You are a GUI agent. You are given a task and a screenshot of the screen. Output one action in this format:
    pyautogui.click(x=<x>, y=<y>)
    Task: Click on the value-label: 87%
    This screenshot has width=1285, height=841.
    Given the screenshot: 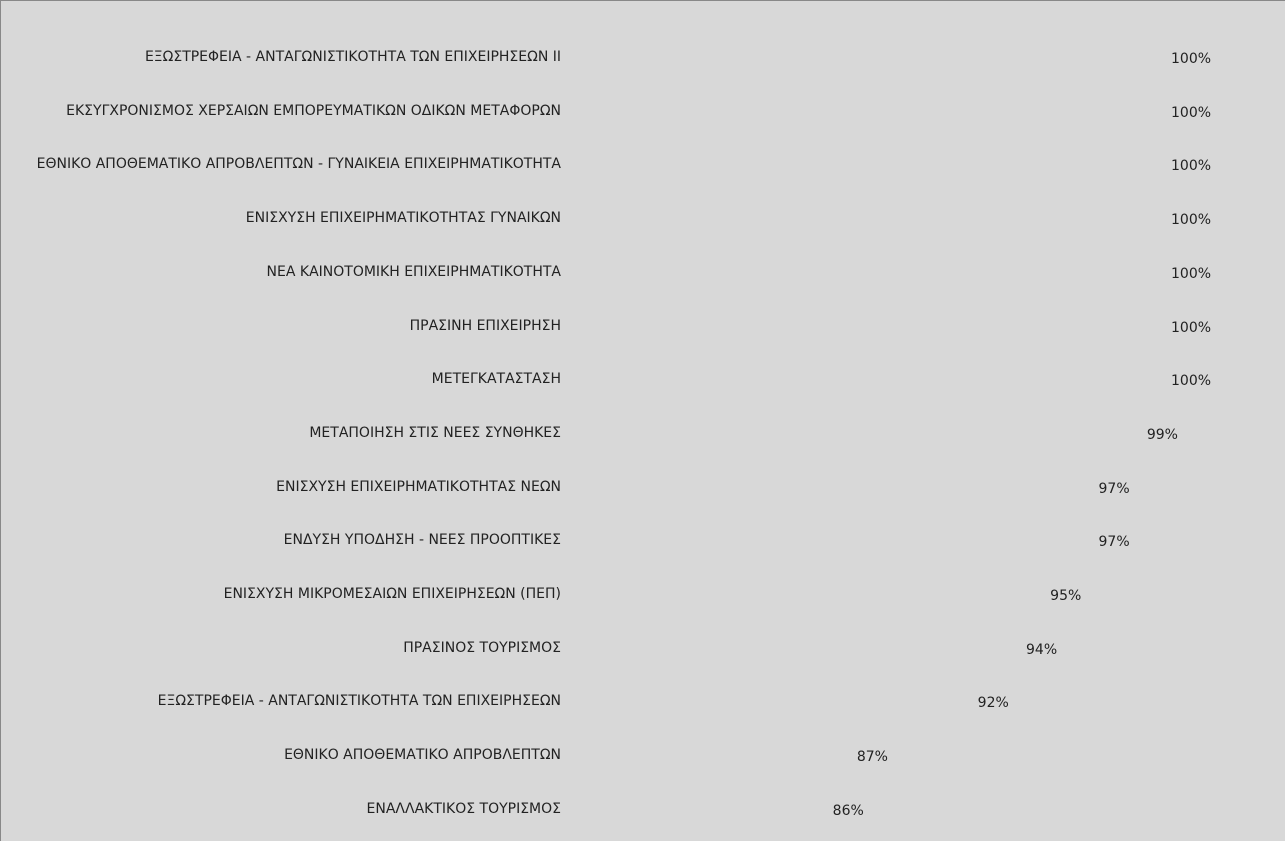 What is the action you would take?
    pyautogui.click(x=872, y=757)
    